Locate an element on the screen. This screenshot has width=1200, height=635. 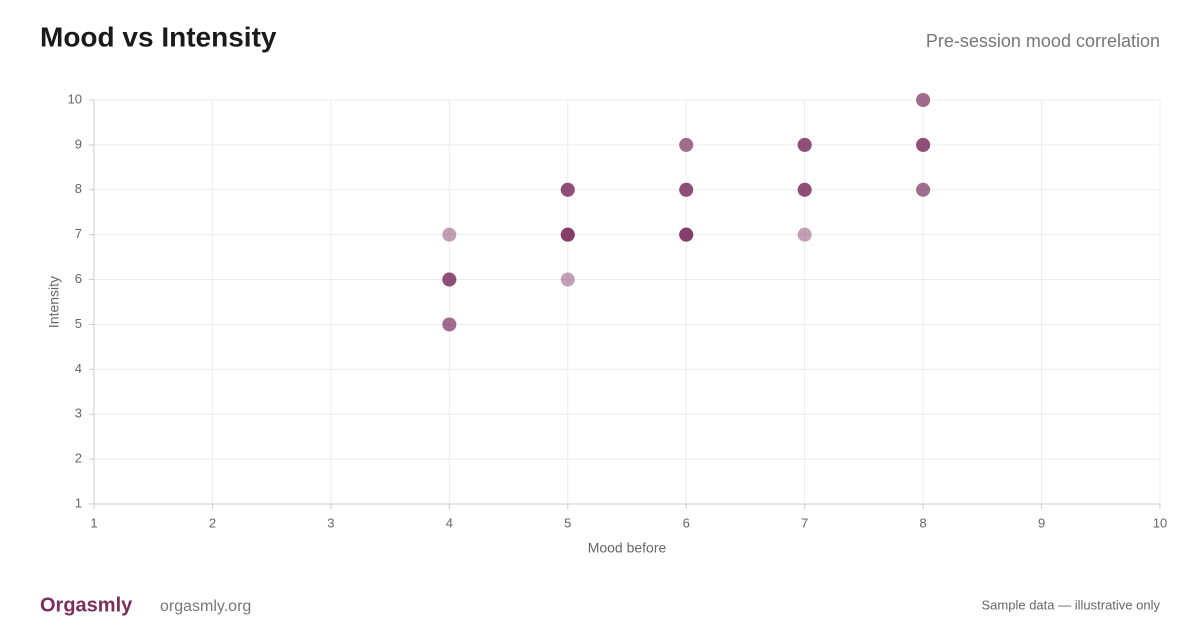
x-tick-label: 1 is located at coordinates (93, 522).